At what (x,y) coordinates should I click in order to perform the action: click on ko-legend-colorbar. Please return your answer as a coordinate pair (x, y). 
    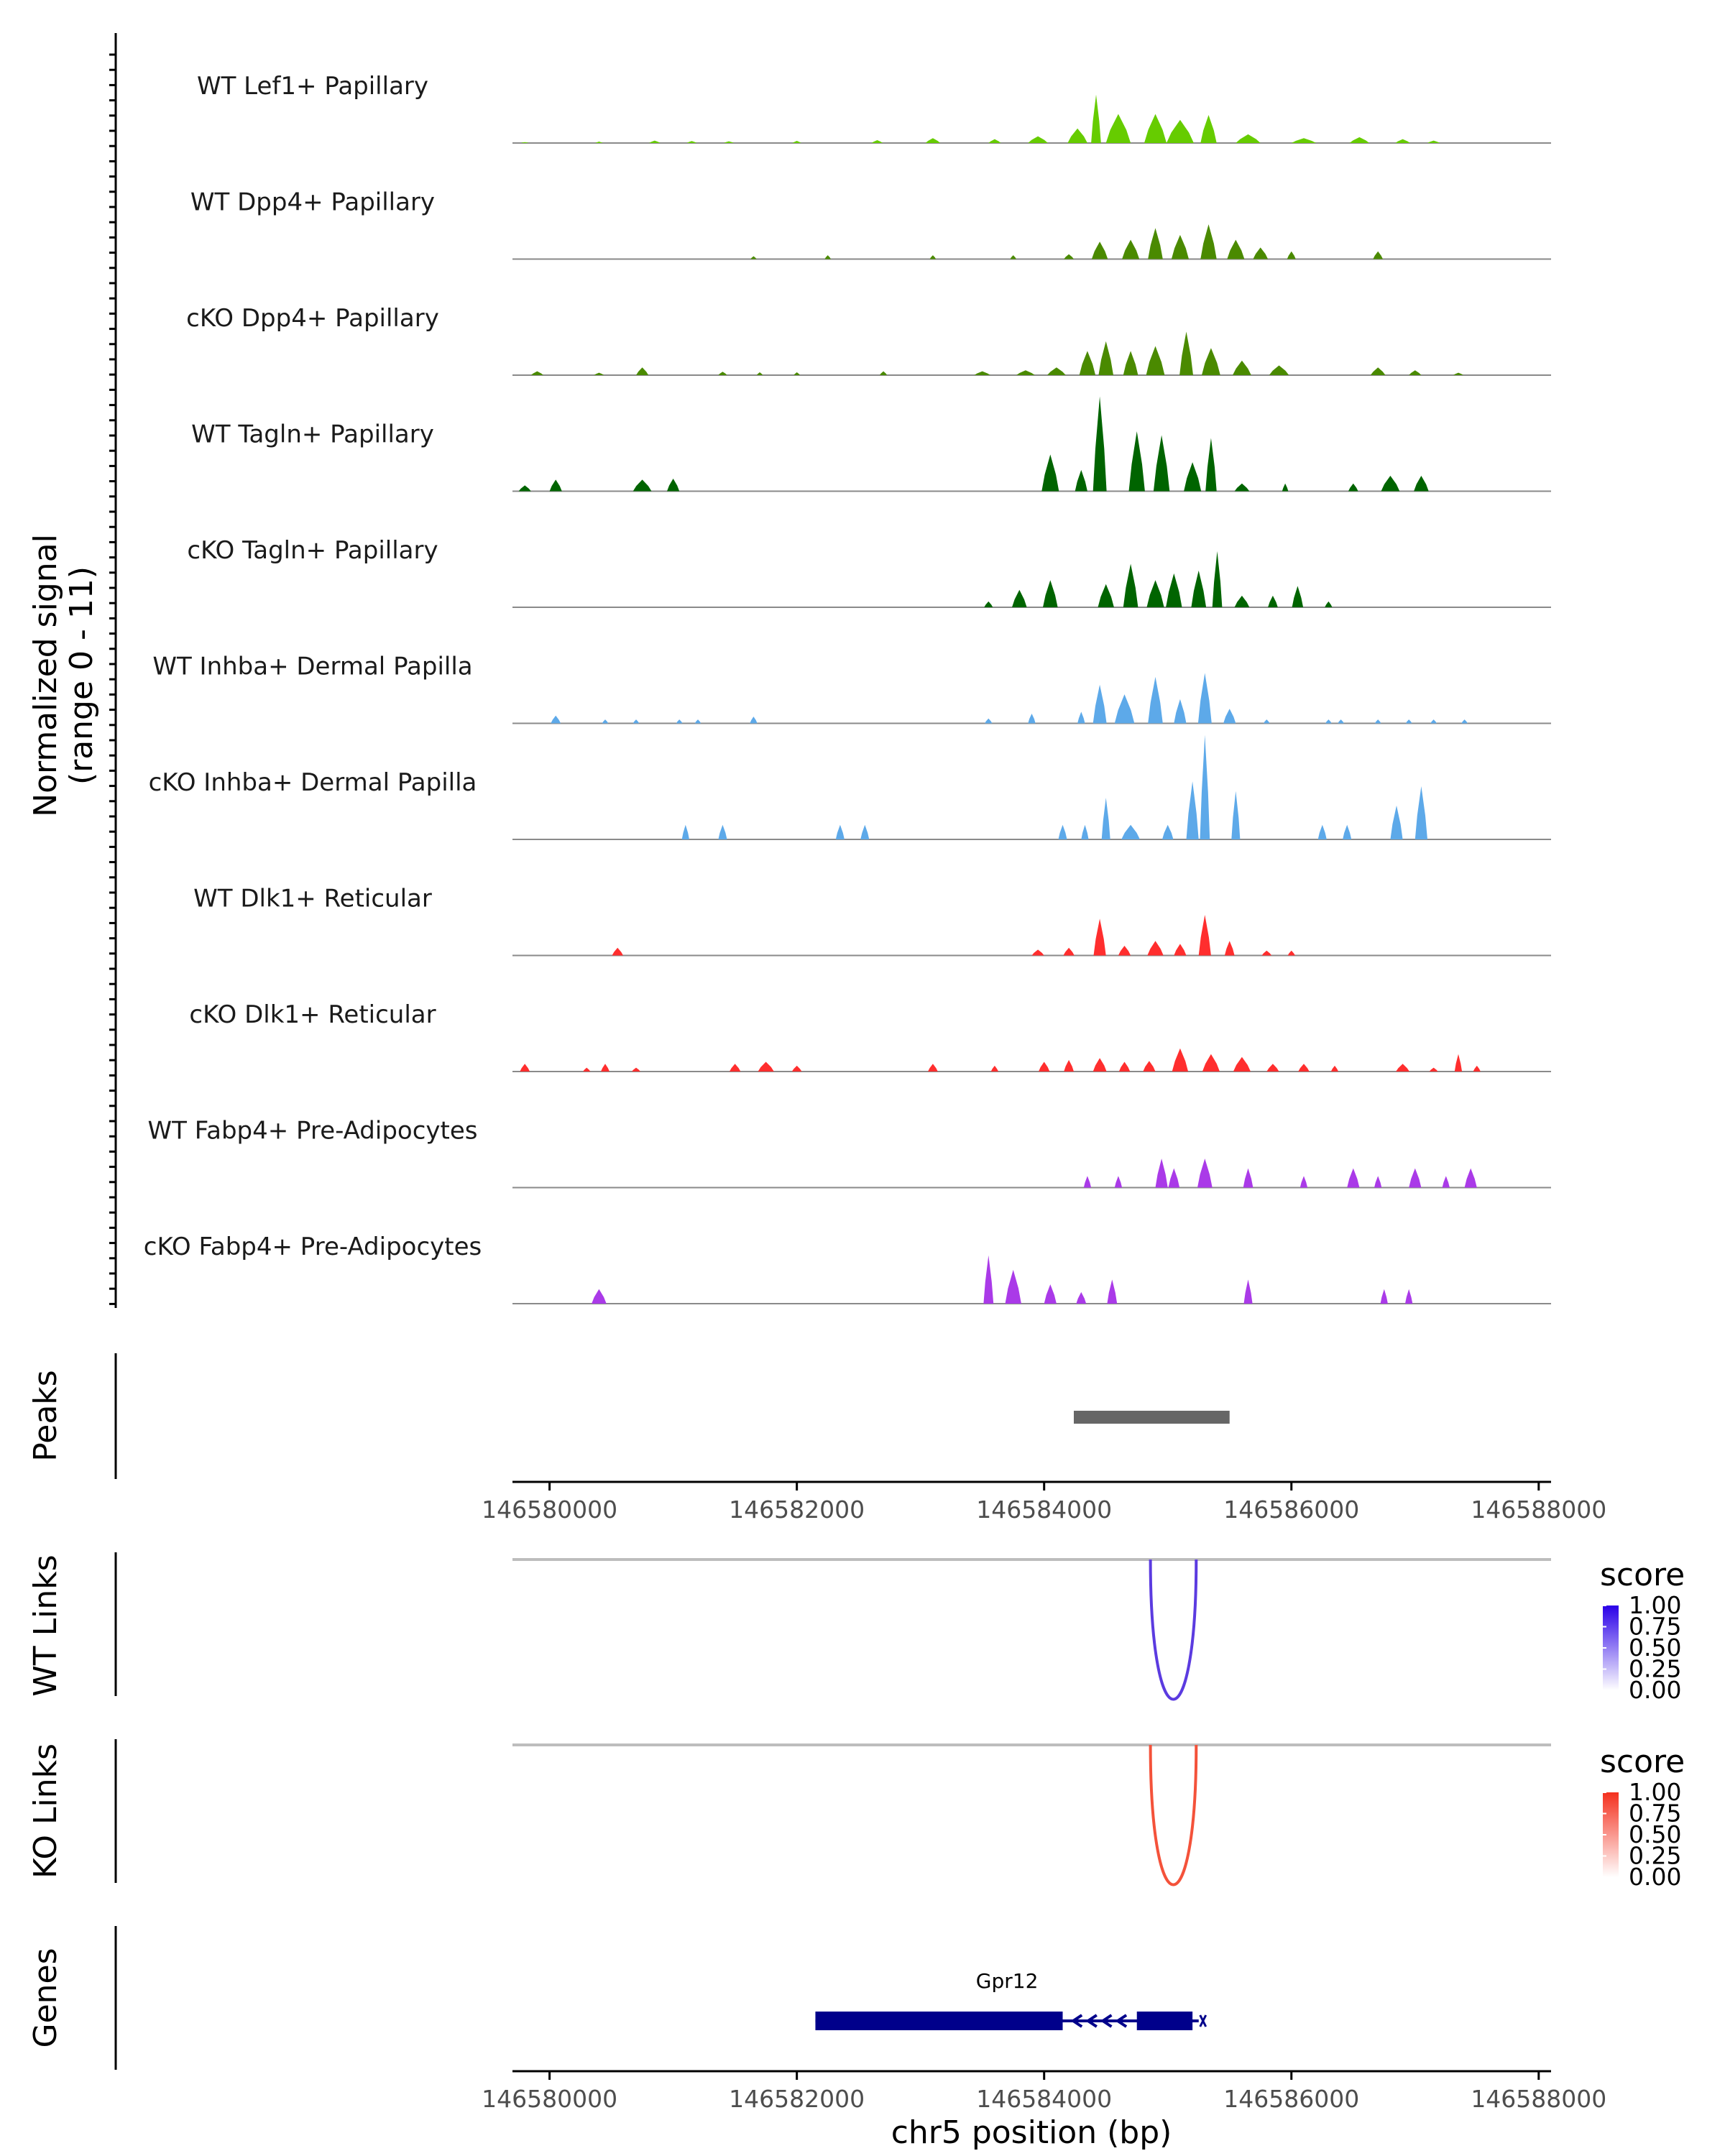
    Looking at the image, I should click on (1611, 1834).